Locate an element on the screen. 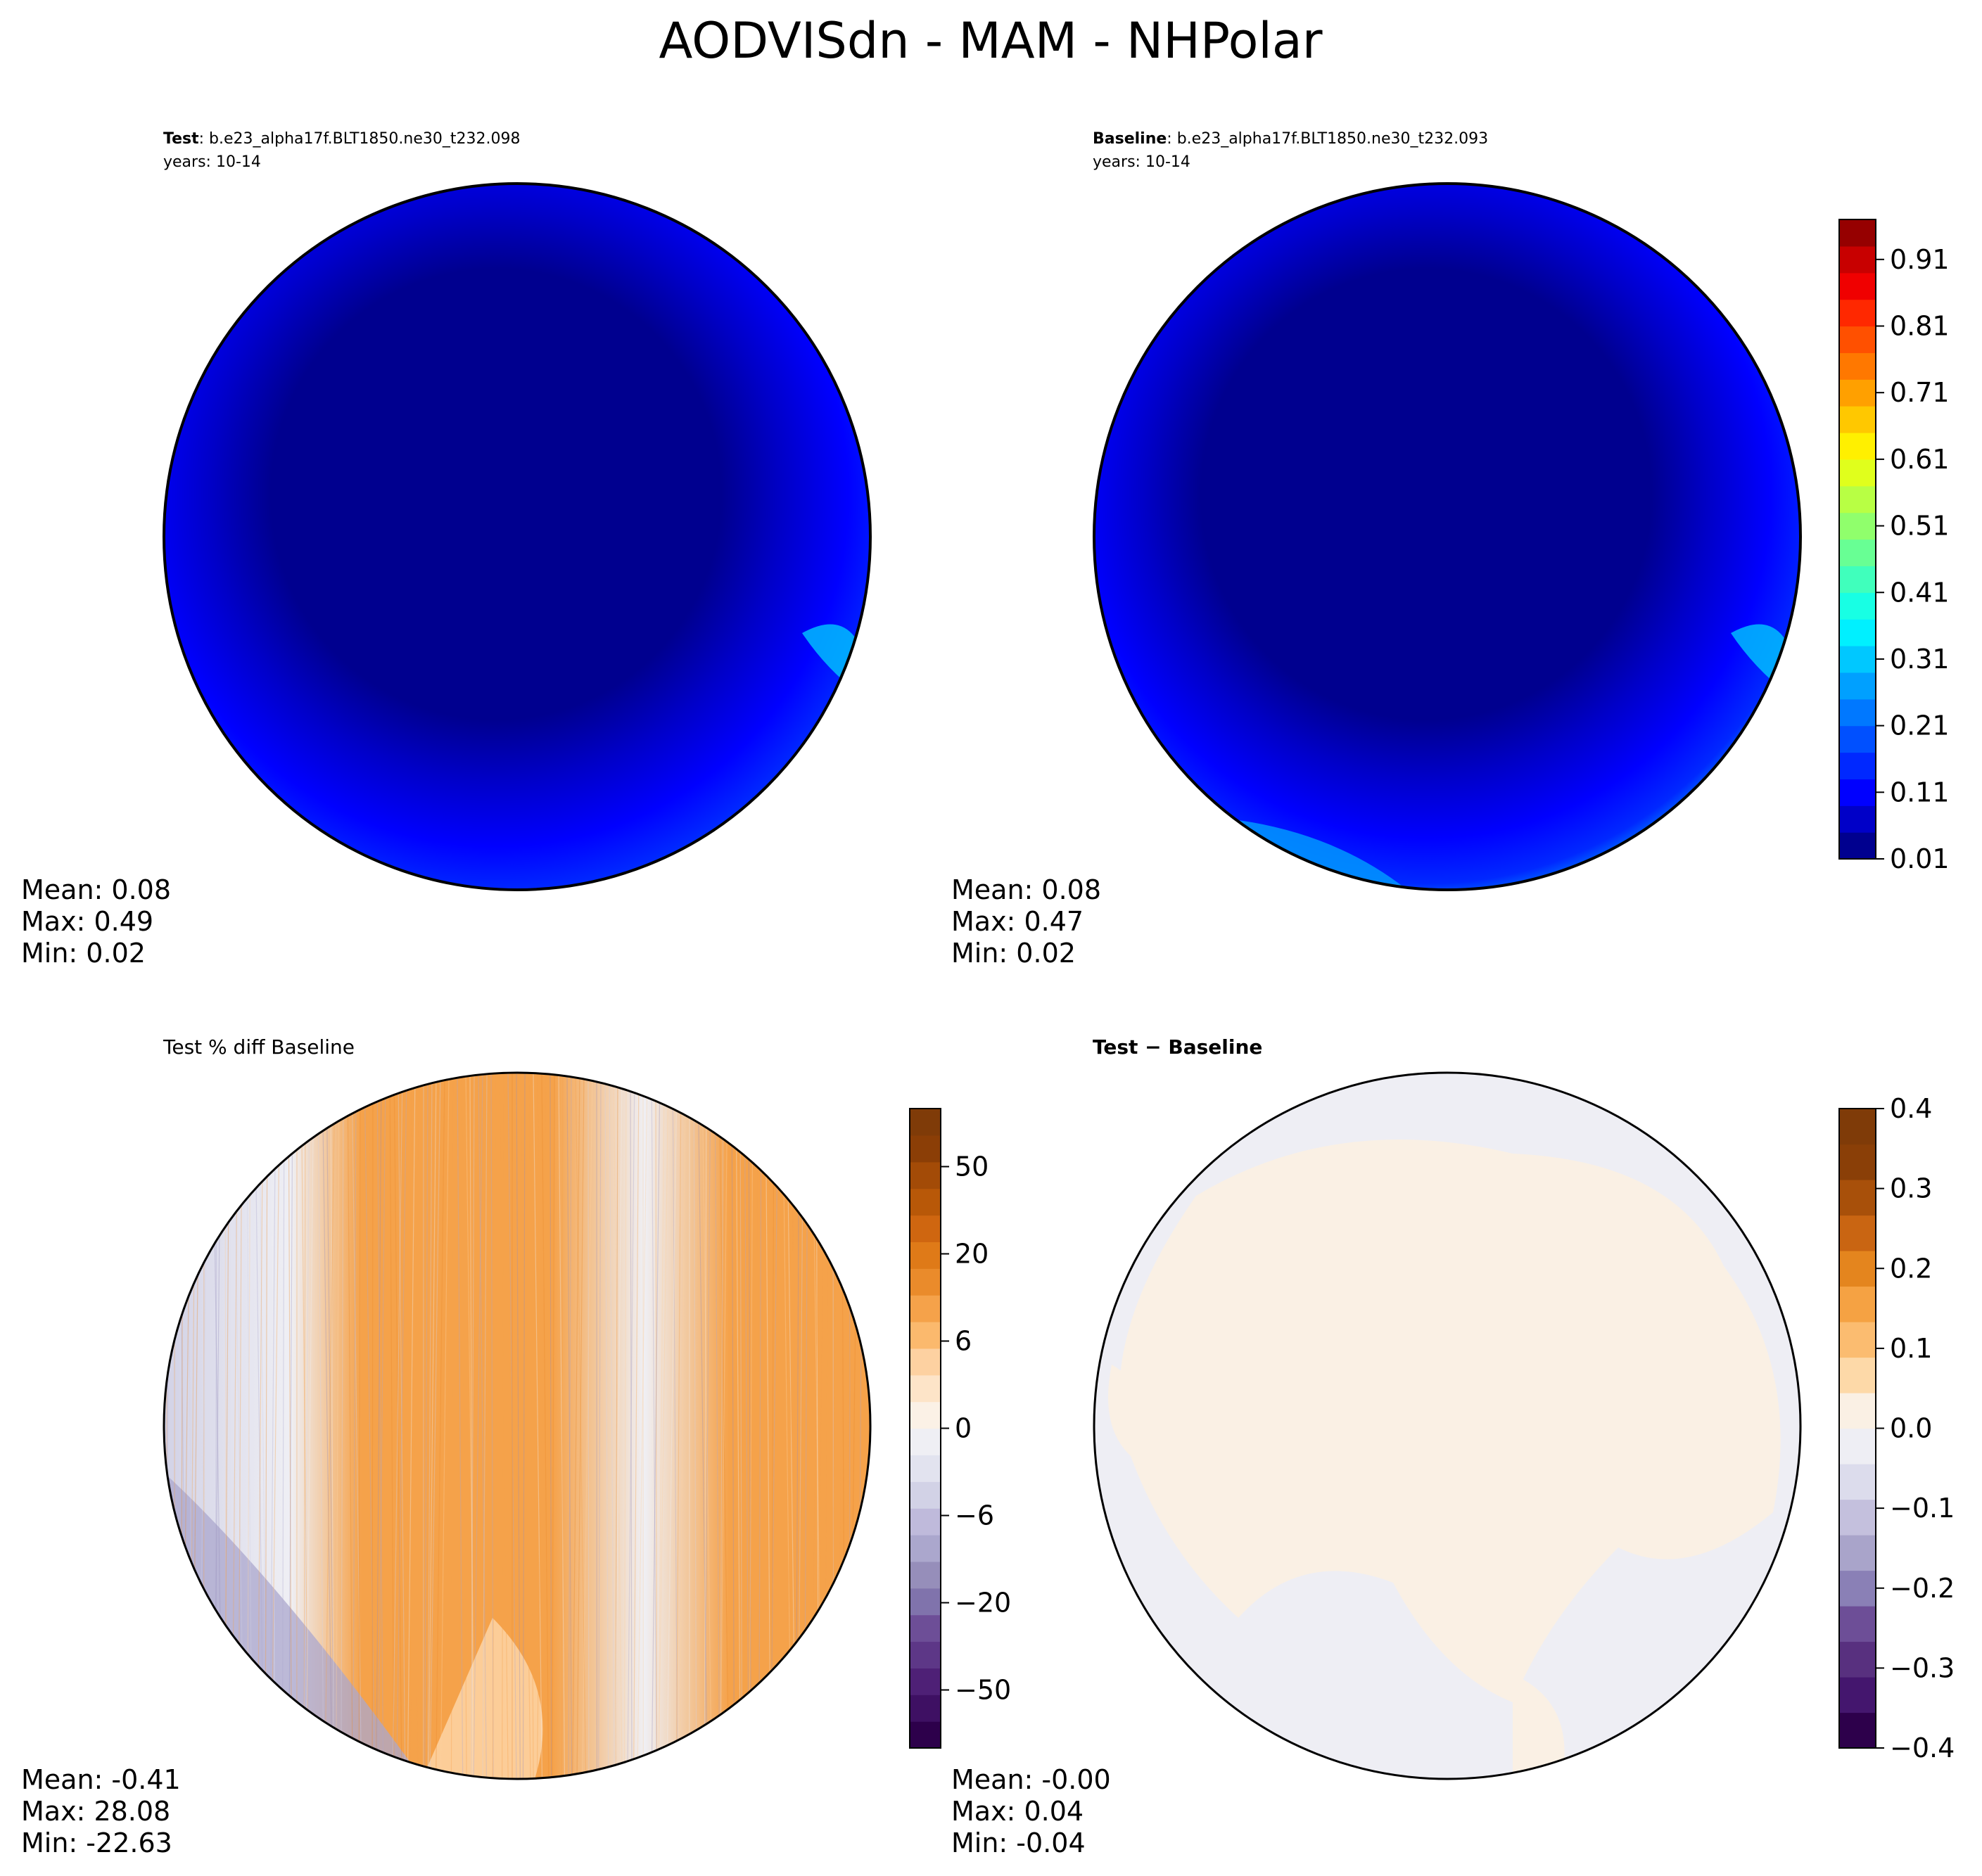  colorbar-diff-tick-label: −0.4 is located at coordinates (1922, 1748).